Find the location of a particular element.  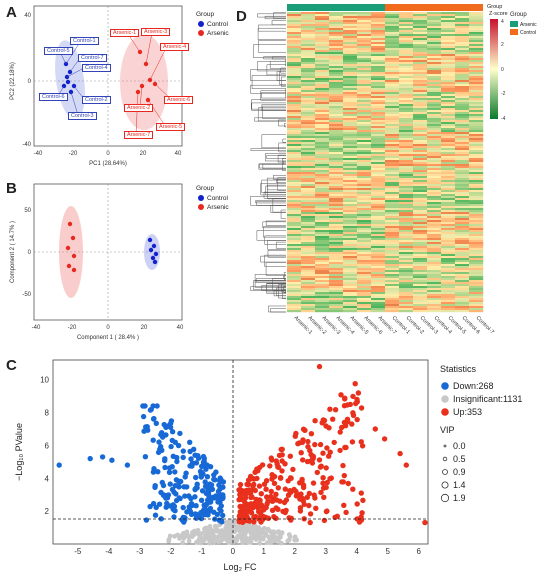

heatmap-legend-arsenic: Arsenic is located at coordinates (528, 25).